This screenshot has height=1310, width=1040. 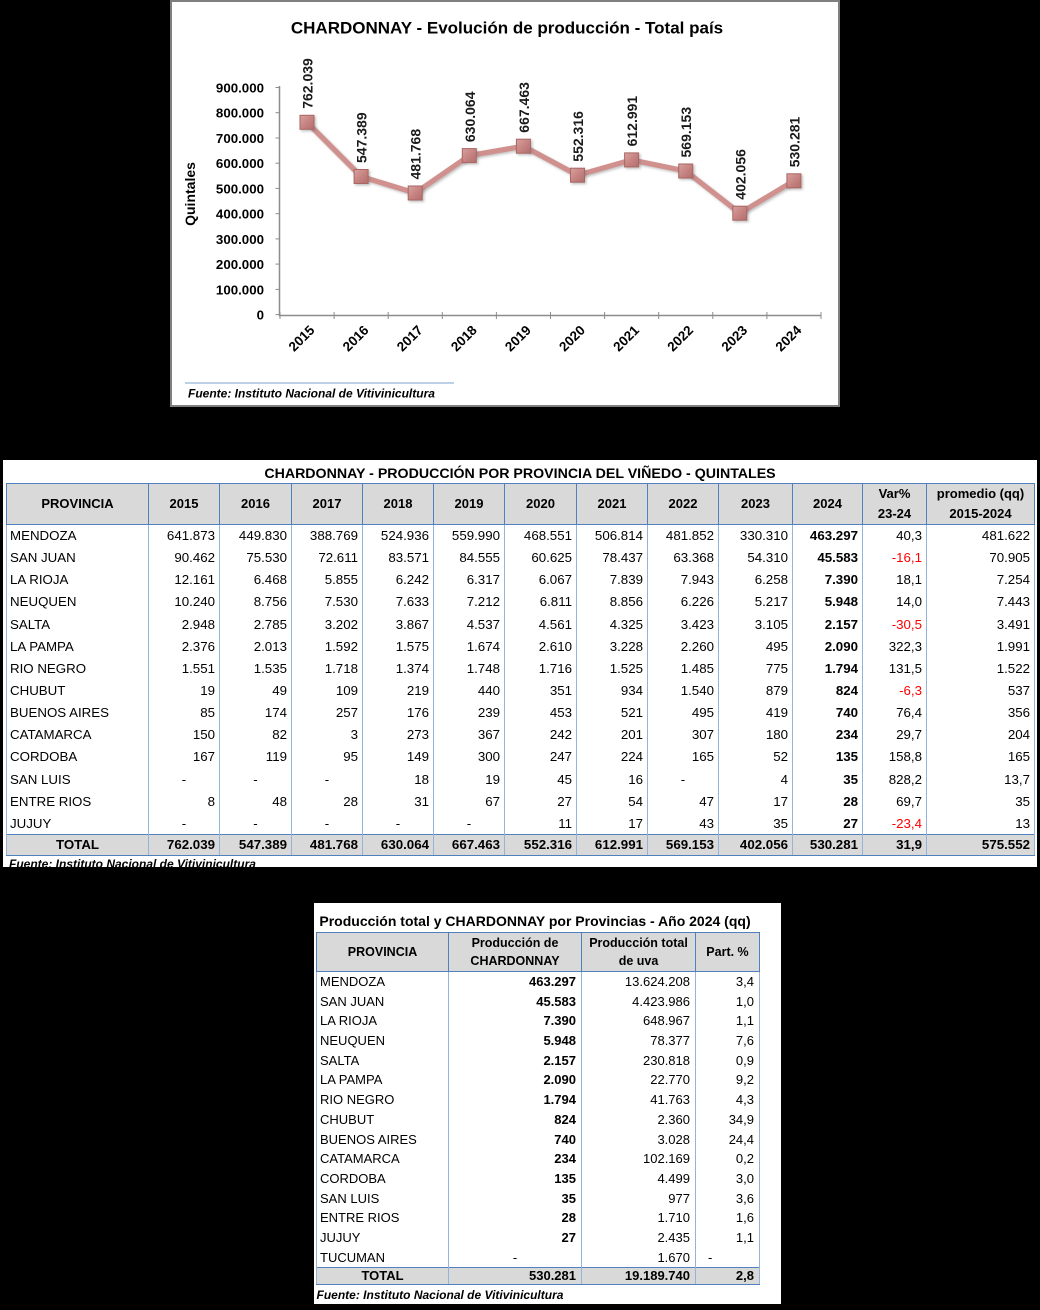 What do you see at coordinates (464, 338) in the screenshot?
I see `svg-text: 2018` at bounding box center [464, 338].